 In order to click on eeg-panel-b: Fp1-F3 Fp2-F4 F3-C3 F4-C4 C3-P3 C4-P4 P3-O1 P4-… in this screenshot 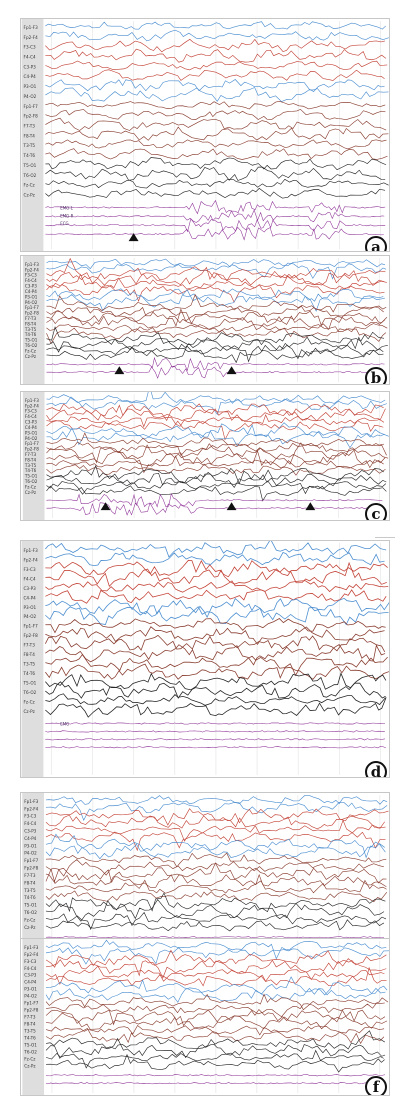, I will do `click(205, 320)`.